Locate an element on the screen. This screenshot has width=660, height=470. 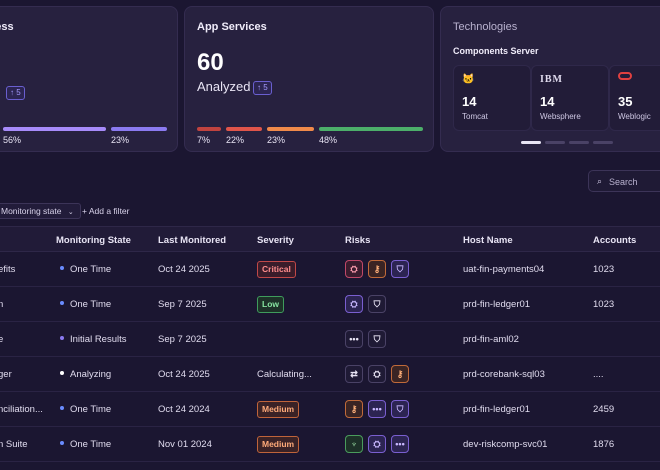
column-header-risks: Risks is located at coordinates (358, 240).